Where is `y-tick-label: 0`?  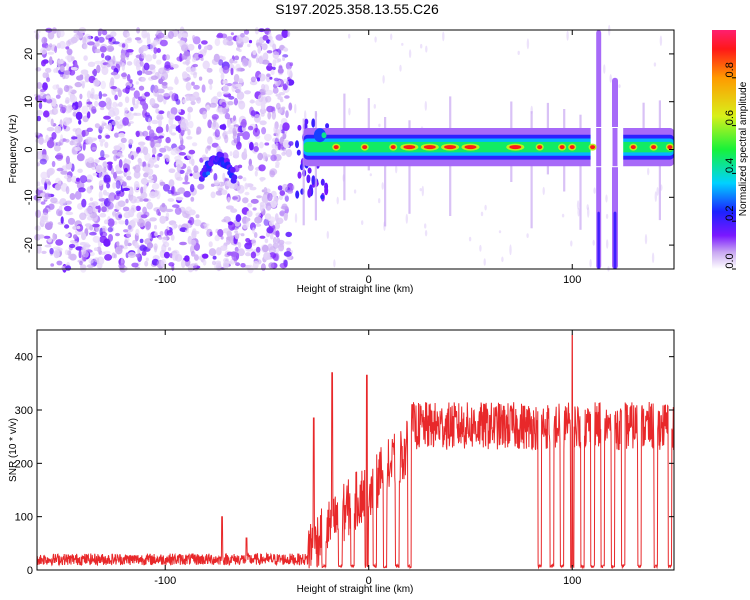 y-tick-label: 0 is located at coordinates (30, 571).